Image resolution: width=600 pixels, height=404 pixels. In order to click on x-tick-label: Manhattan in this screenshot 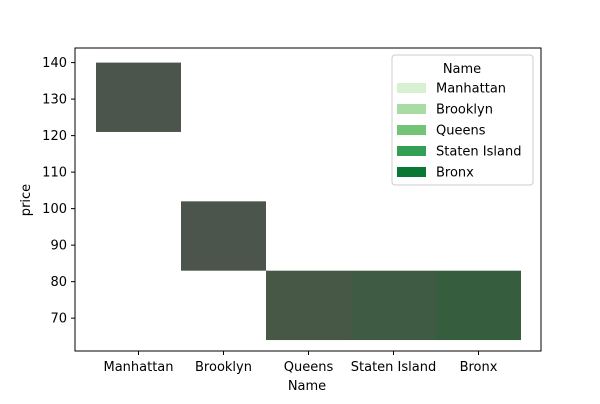, I will do `click(138, 367)`.